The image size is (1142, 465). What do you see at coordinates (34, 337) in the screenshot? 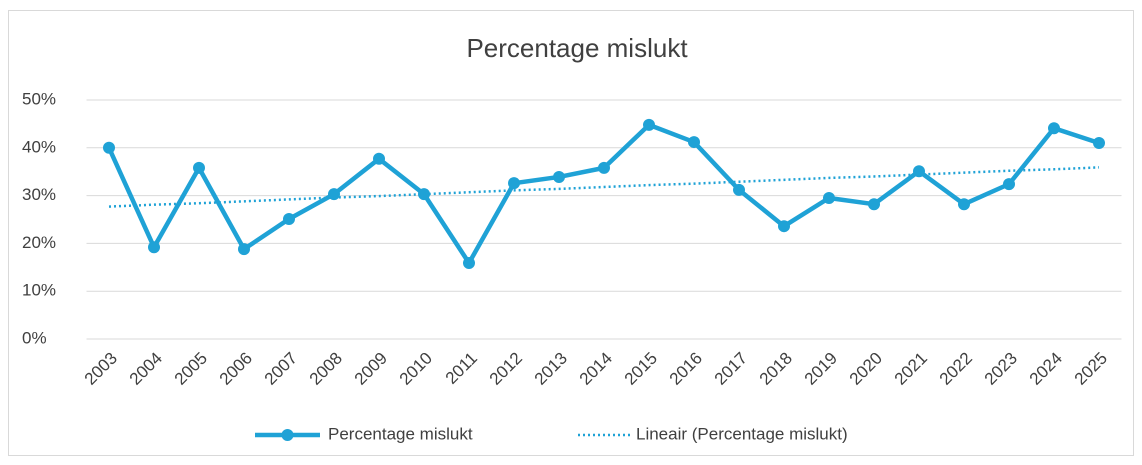
I see `y-tick-label: 0%` at bounding box center [34, 337].